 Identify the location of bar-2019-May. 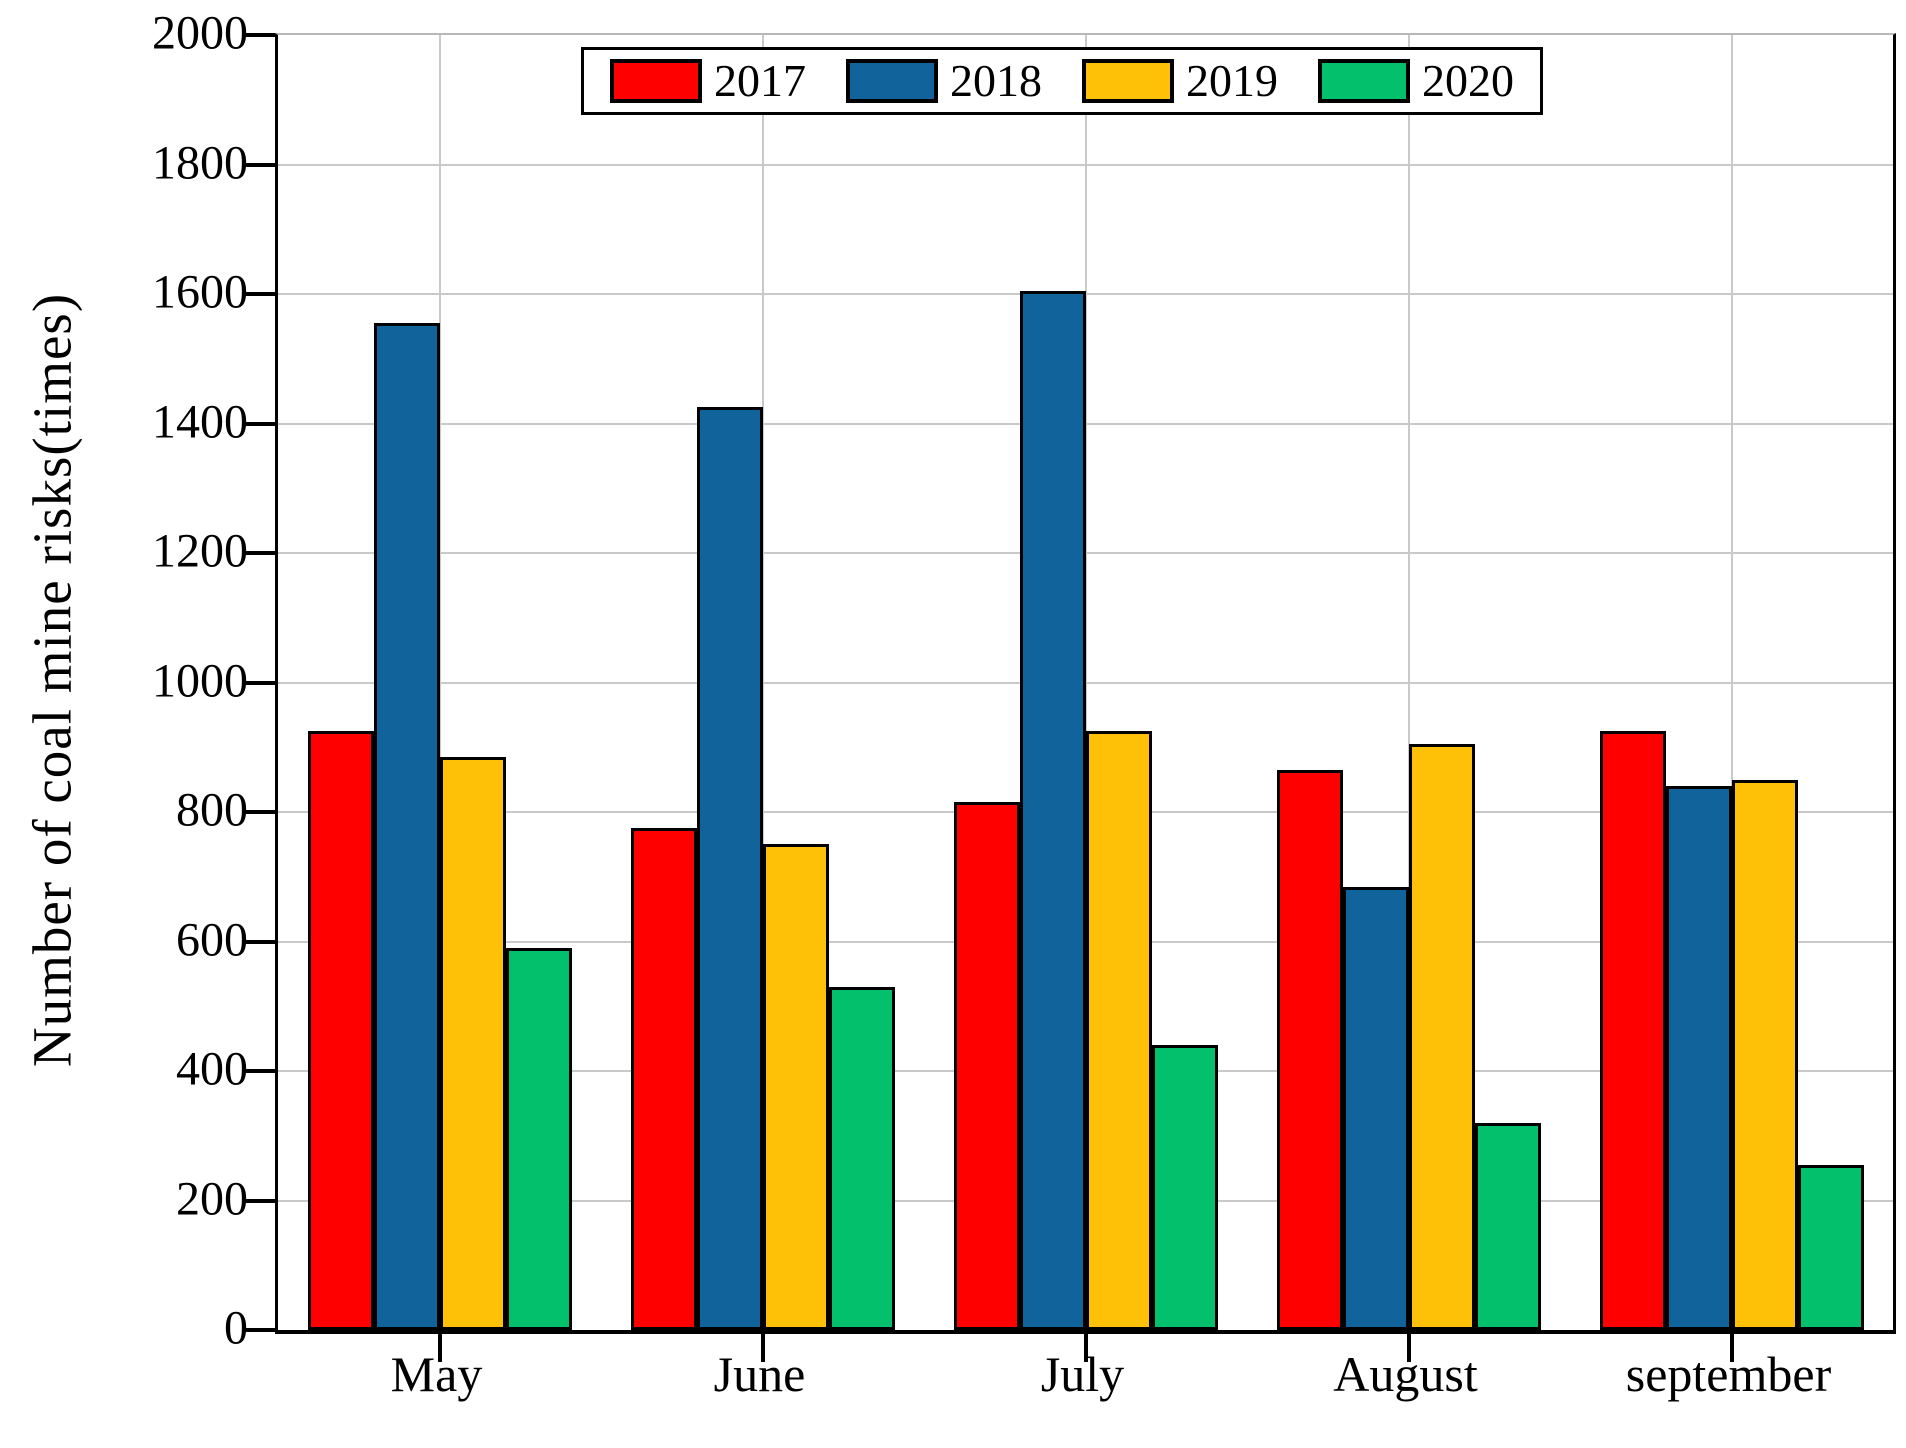
(472, 1043).